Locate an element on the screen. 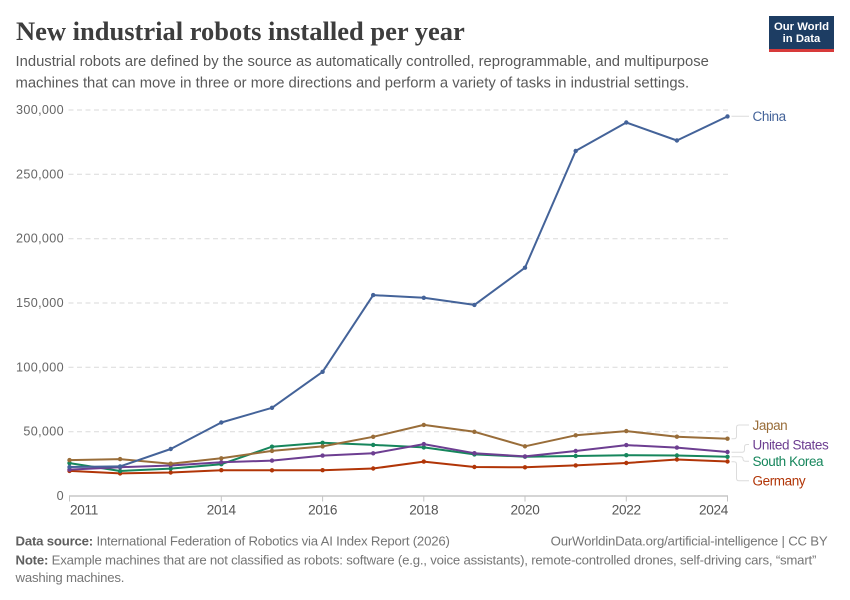 The height and width of the screenshot is (600, 850). svg-text: 200,000 is located at coordinates (40, 239).